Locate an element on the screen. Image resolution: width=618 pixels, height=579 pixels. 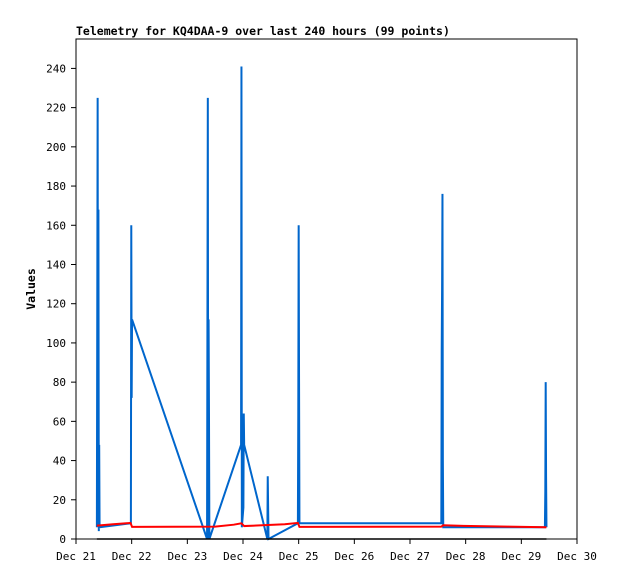
y-tick-label: 0 is located at coordinates (62, 539).